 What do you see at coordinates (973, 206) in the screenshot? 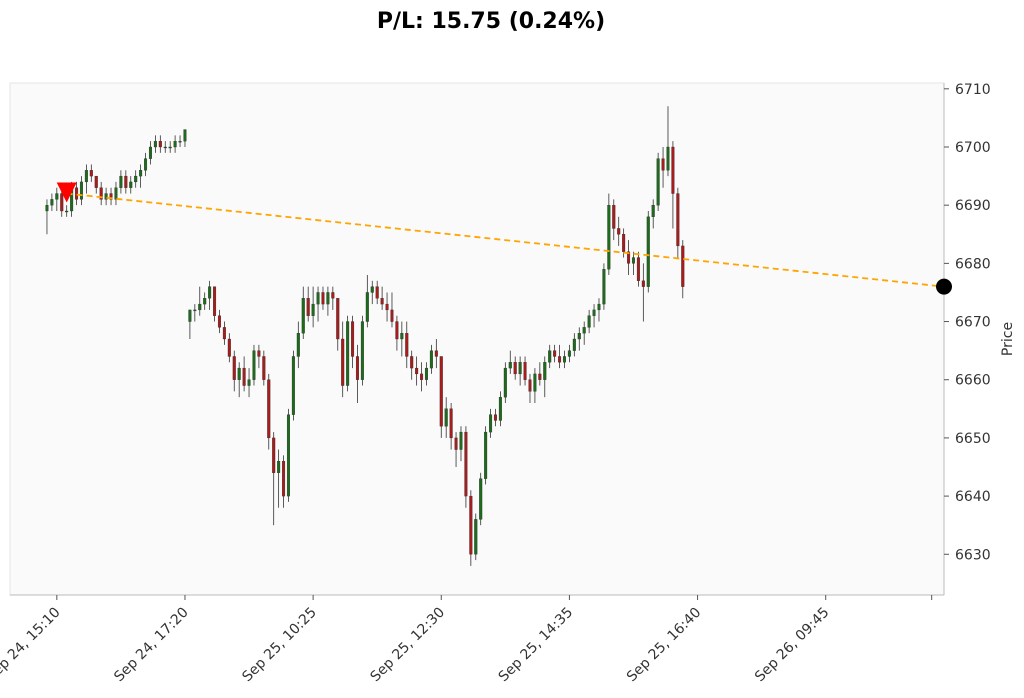
I see `y-tick-label: 6690` at bounding box center [973, 206].